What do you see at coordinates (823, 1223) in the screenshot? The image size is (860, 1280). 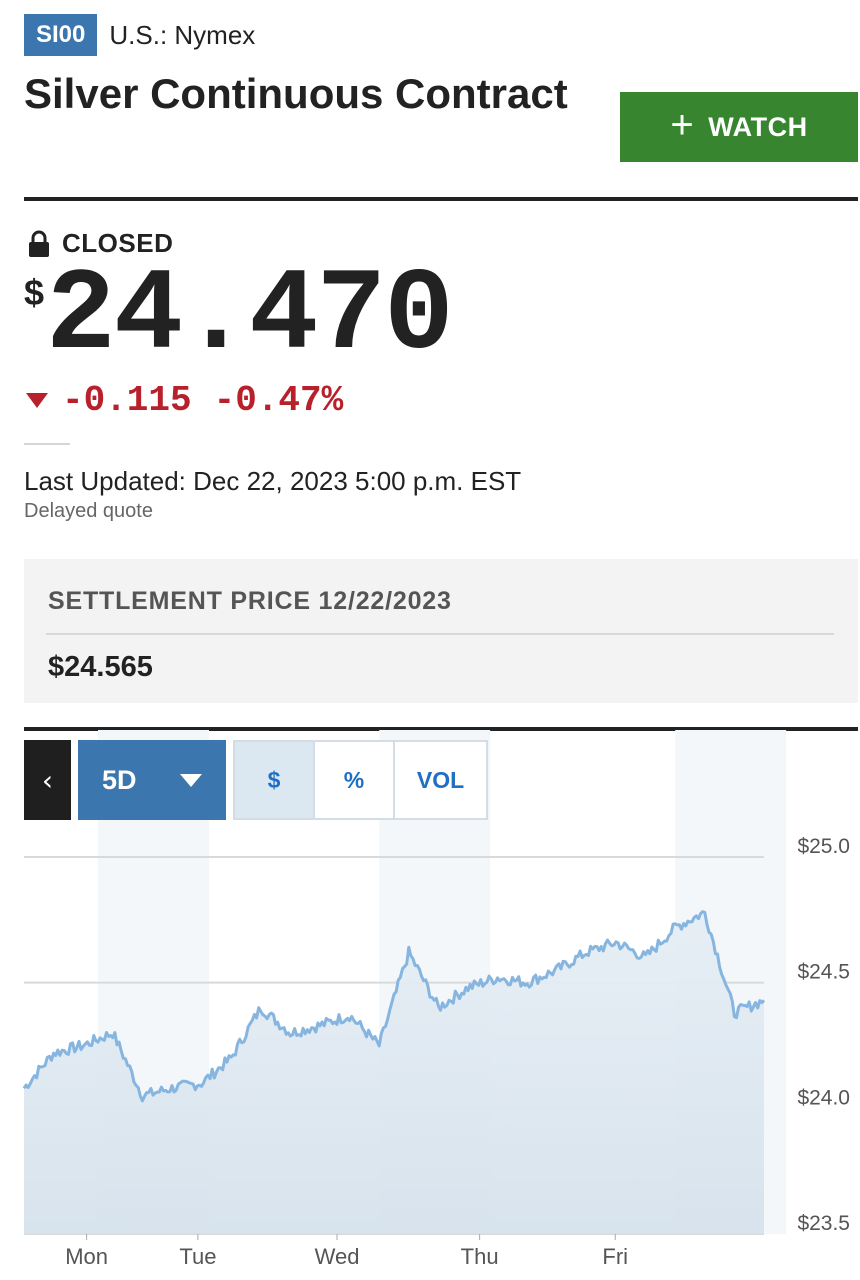 I see `y-tick-label: $23.5` at bounding box center [823, 1223].